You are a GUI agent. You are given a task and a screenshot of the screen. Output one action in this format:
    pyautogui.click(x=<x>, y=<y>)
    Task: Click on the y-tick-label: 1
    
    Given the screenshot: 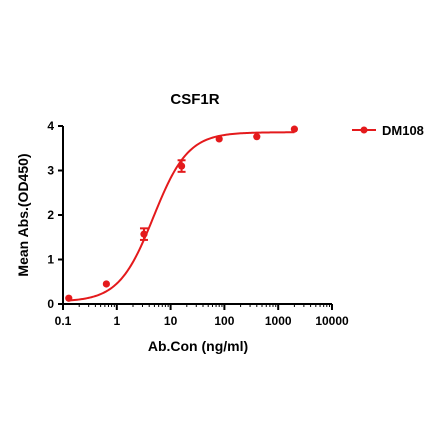 What is the action you would take?
    pyautogui.click(x=50, y=260)
    